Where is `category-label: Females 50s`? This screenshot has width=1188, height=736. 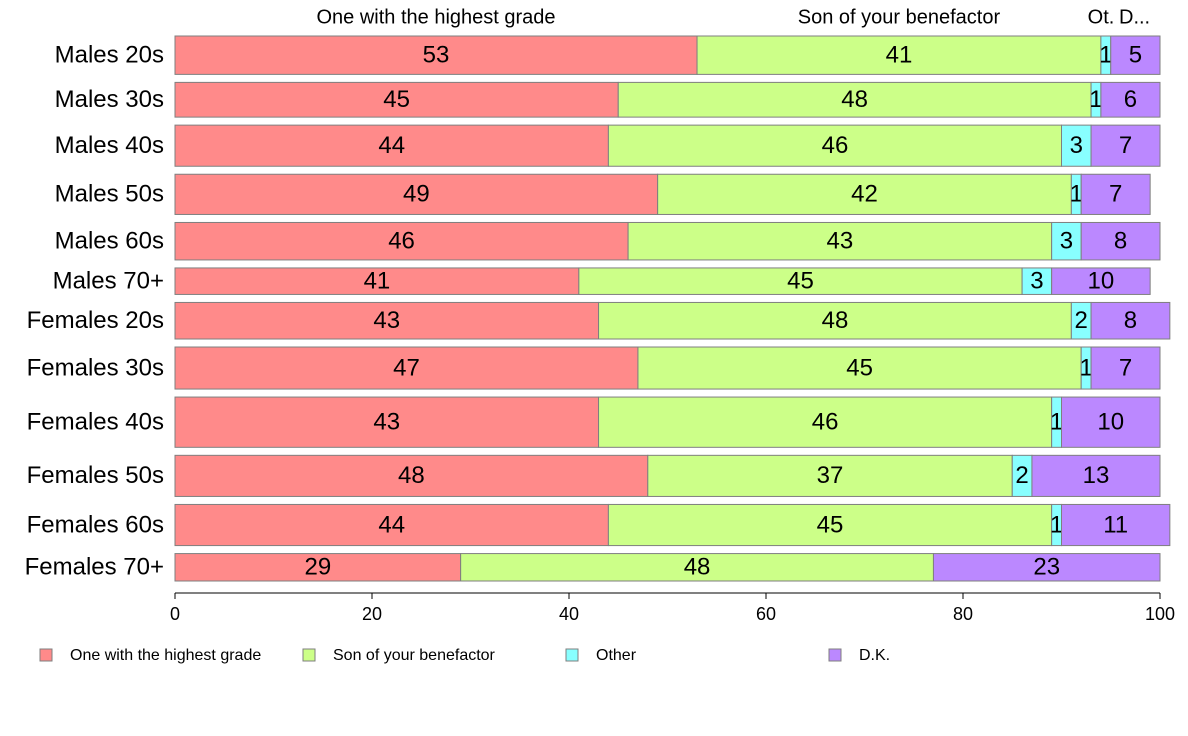
category-label: Females 50s is located at coordinates (95, 475).